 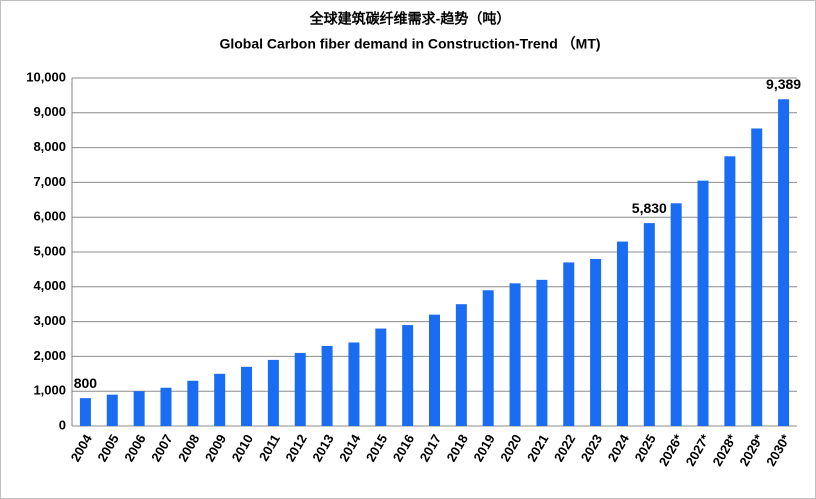 What do you see at coordinates (649, 208) in the screenshot?
I see `value-label: 5,830` at bounding box center [649, 208].